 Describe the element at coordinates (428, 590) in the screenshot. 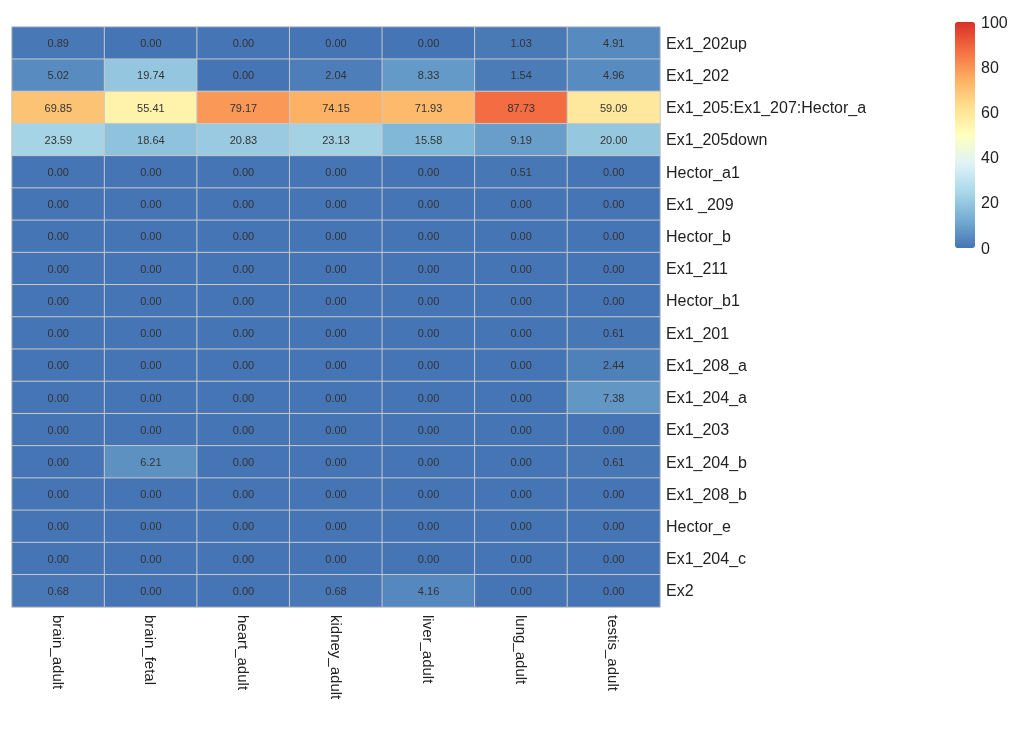

I see `data-label: 4.16` at that location.